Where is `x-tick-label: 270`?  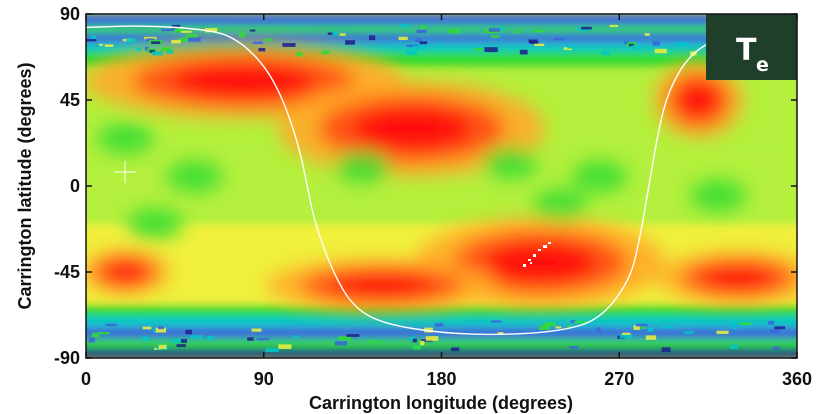 x-tick-label: 270 is located at coordinates (619, 379).